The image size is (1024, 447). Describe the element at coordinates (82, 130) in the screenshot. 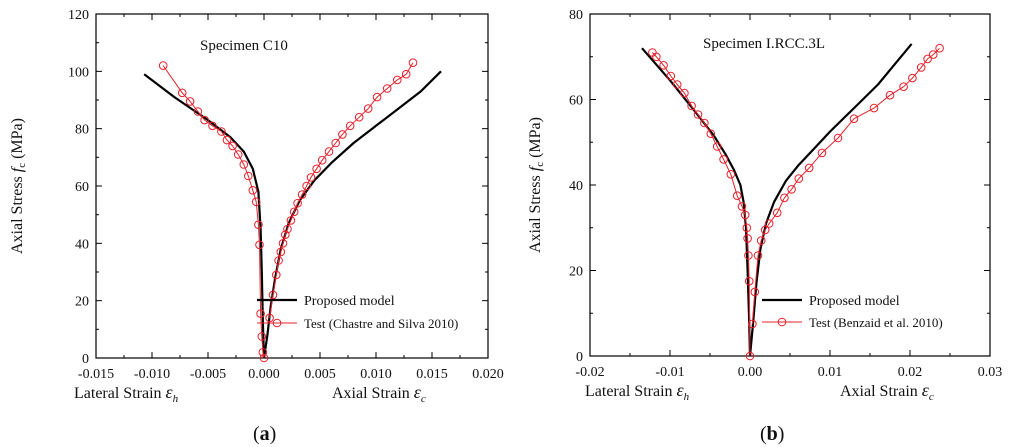

I see `y-tick-label: 80` at that location.